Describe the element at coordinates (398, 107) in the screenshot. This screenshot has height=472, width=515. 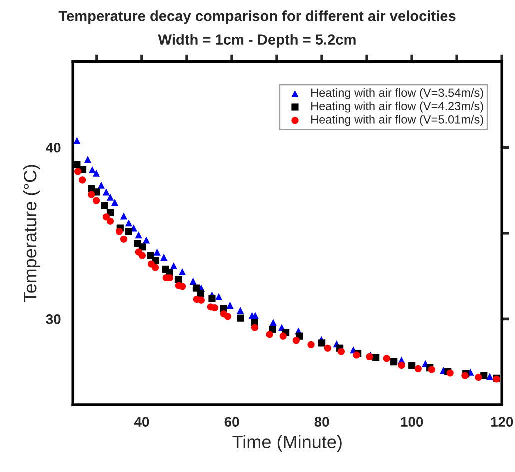
I see `legend-label: Heating with air flow (V=4.23m/s)` at that location.